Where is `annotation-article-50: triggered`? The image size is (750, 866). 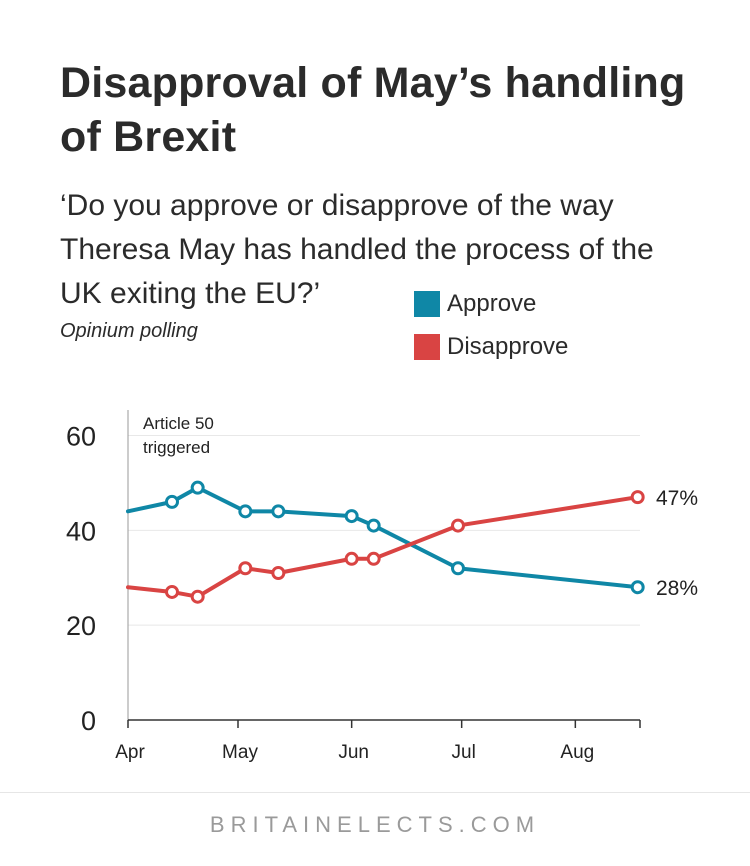 annotation-article-50: triggered is located at coordinates (176, 447).